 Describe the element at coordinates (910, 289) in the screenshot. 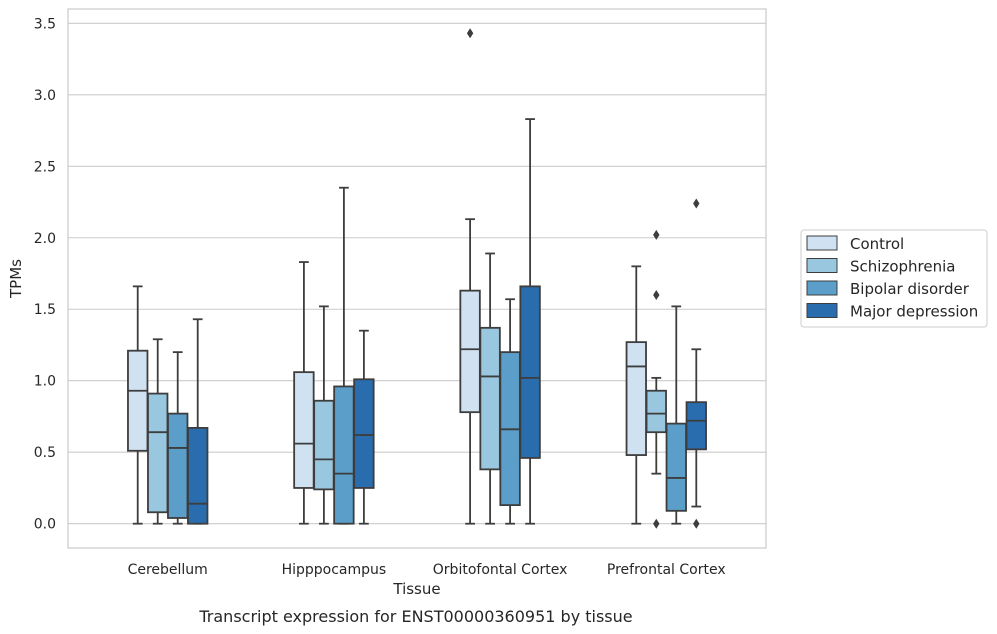

I see `legend-label: Bipolar disorder` at that location.